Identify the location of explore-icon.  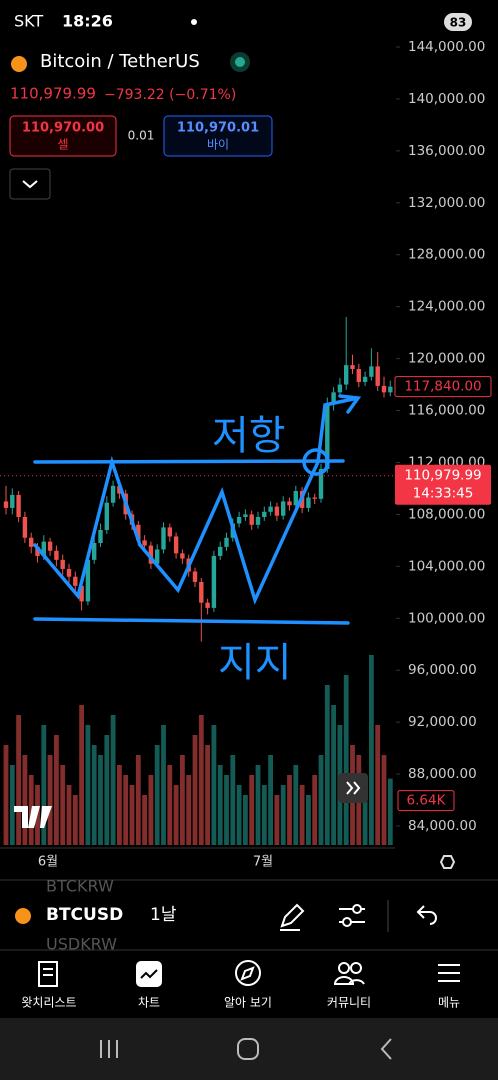
(248, 973).